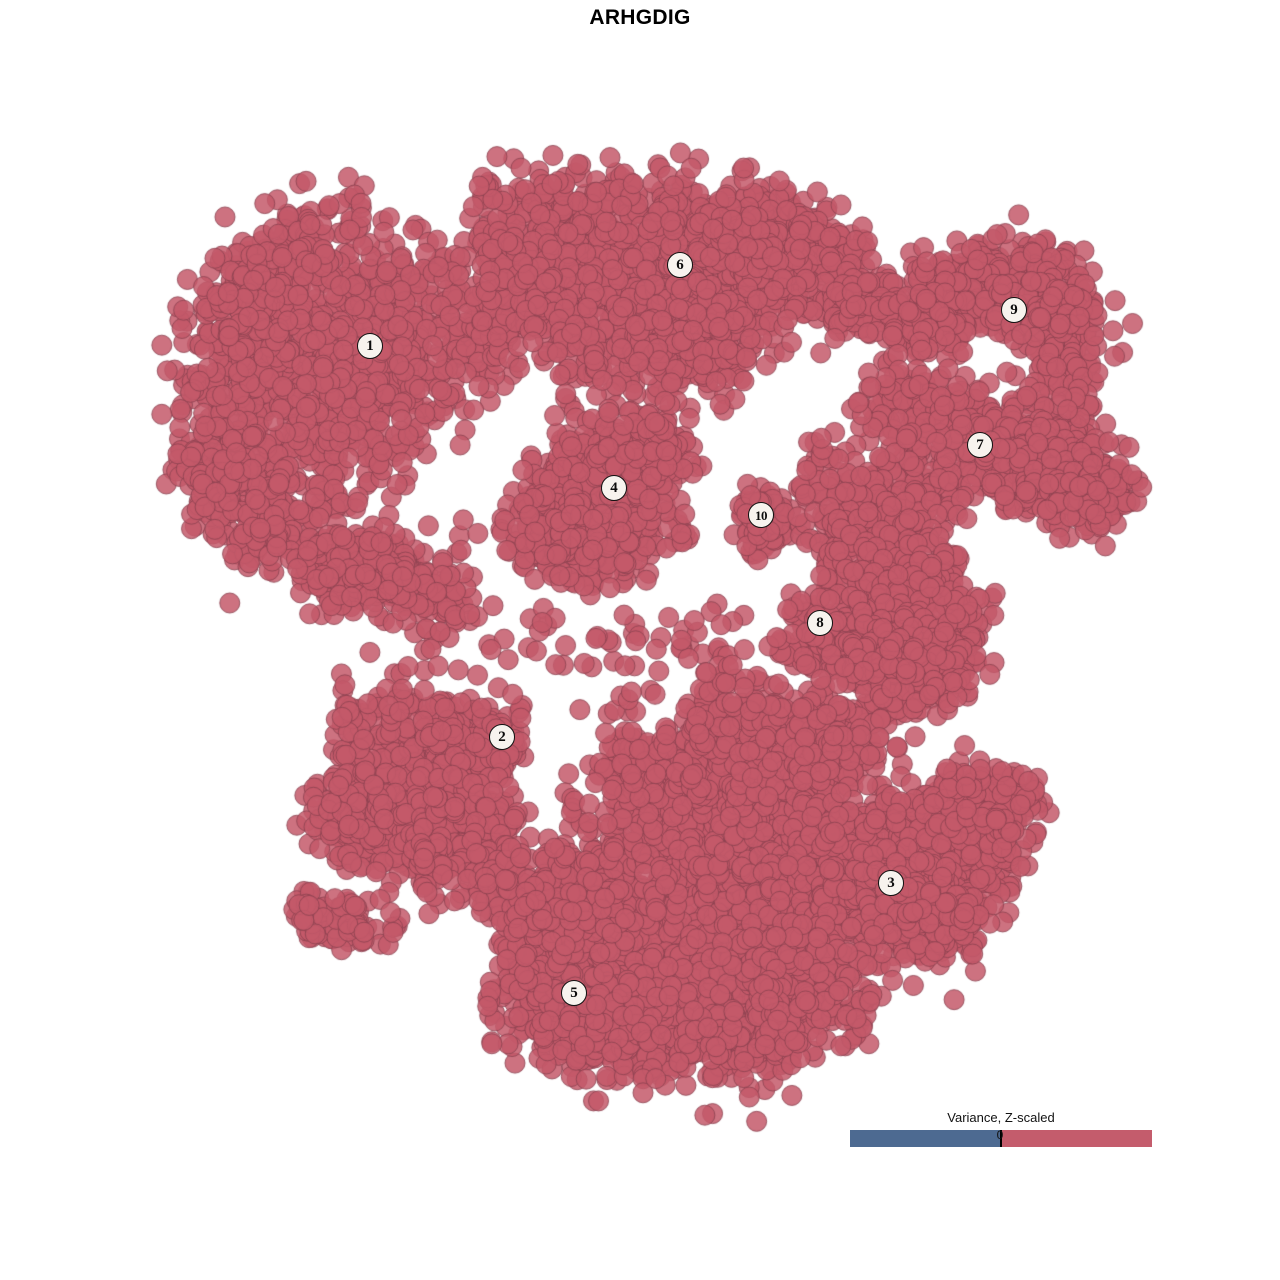 The height and width of the screenshot is (1280, 1280). I want to click on cluster-label-4: 4, so click(614, 488).